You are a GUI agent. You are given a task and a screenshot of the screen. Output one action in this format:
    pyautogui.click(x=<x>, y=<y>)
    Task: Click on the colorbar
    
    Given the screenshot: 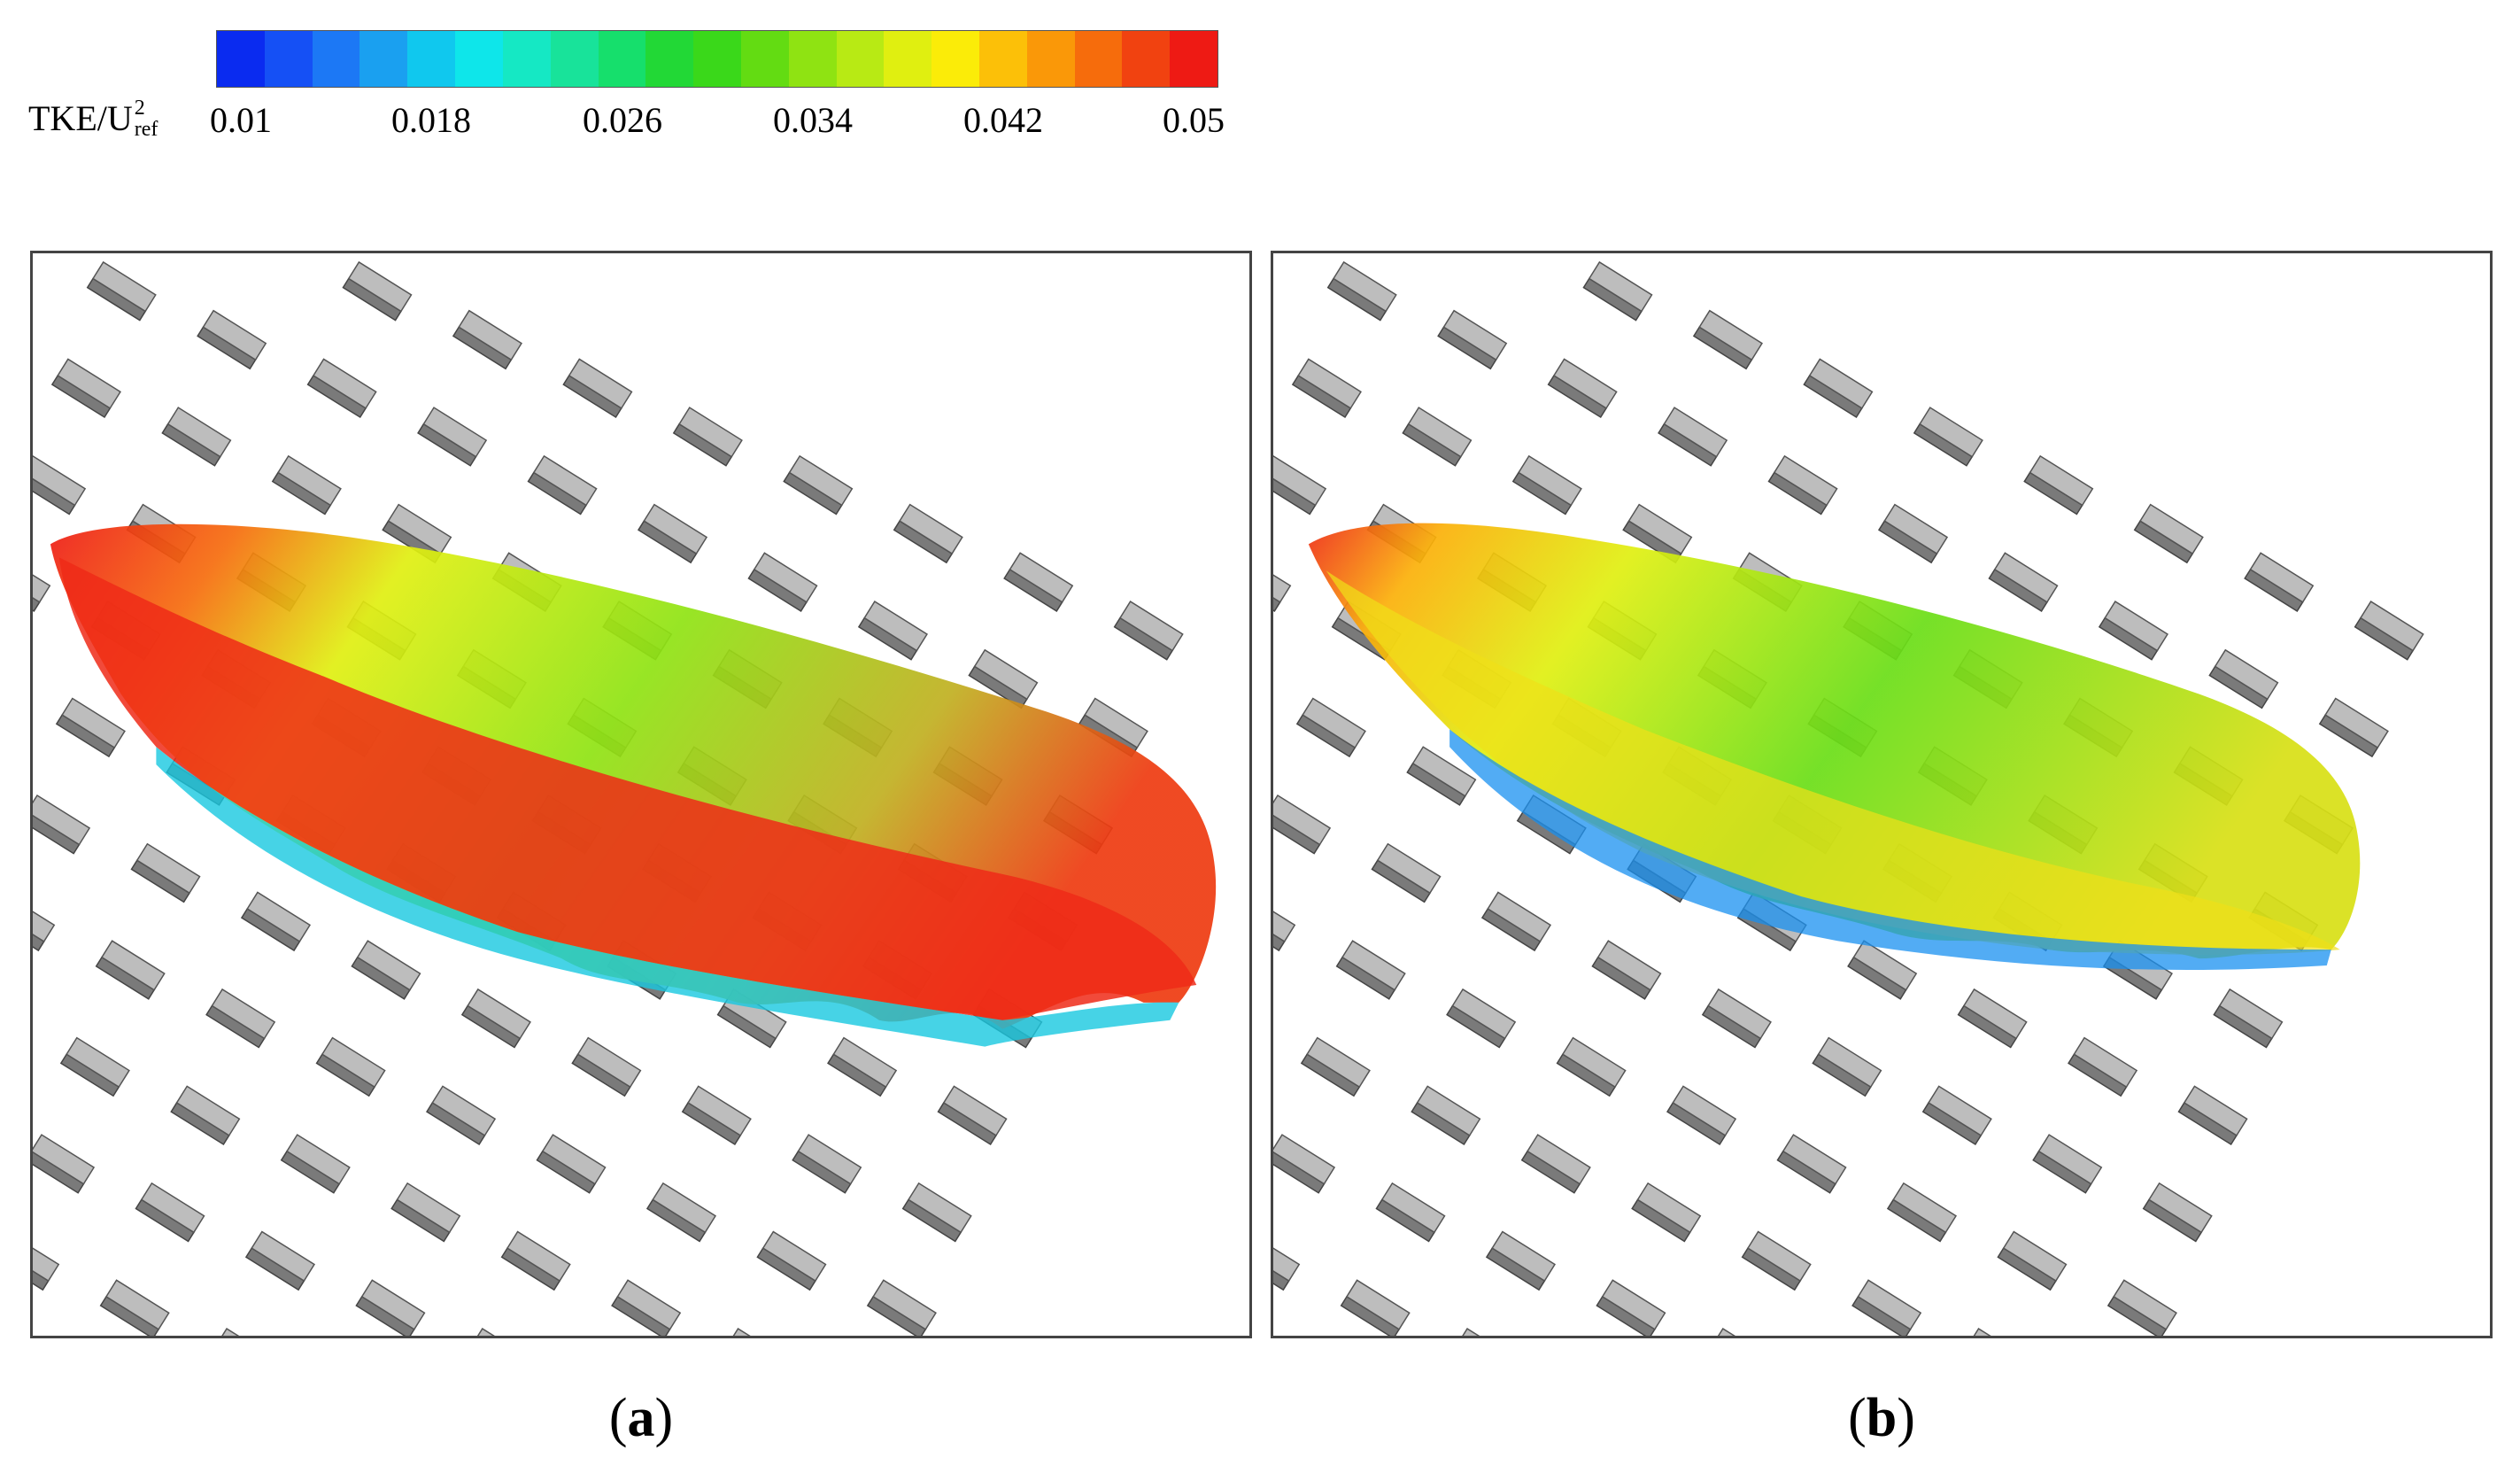 What is the action you would take?
    pyautogui.click(x=717, y=59)
    